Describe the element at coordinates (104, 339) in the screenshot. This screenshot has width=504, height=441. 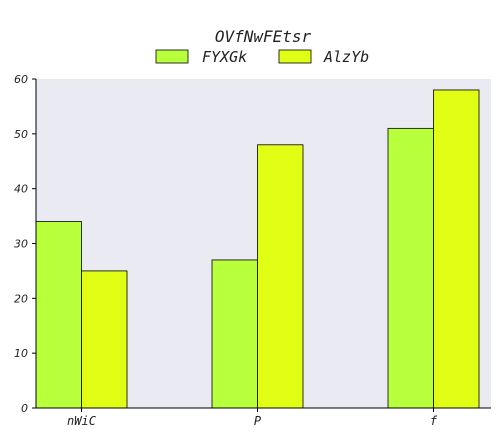
I see `bar-alzyb-nwic` at that location.